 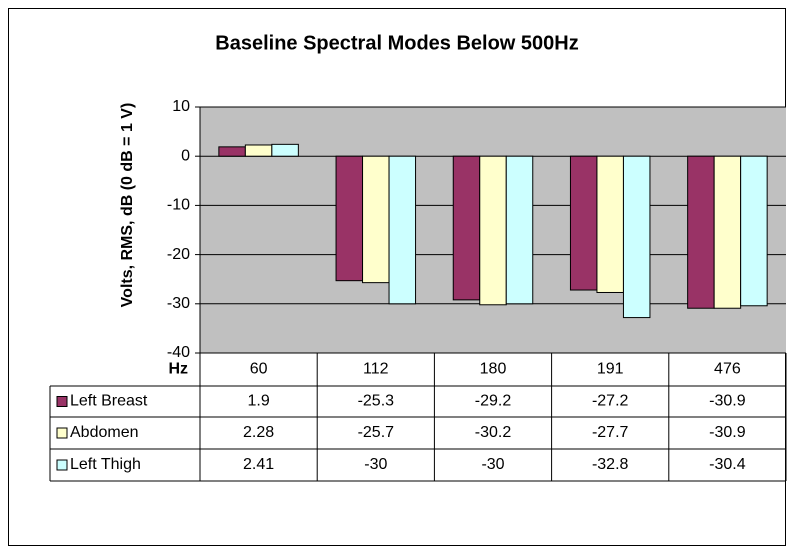 What do you see at coordinates (127, 205) in the screenshot?
I see `y-axis-label: Volts, RMS, dB (0 dB = 1 V)` at bounding box center [127, 205].